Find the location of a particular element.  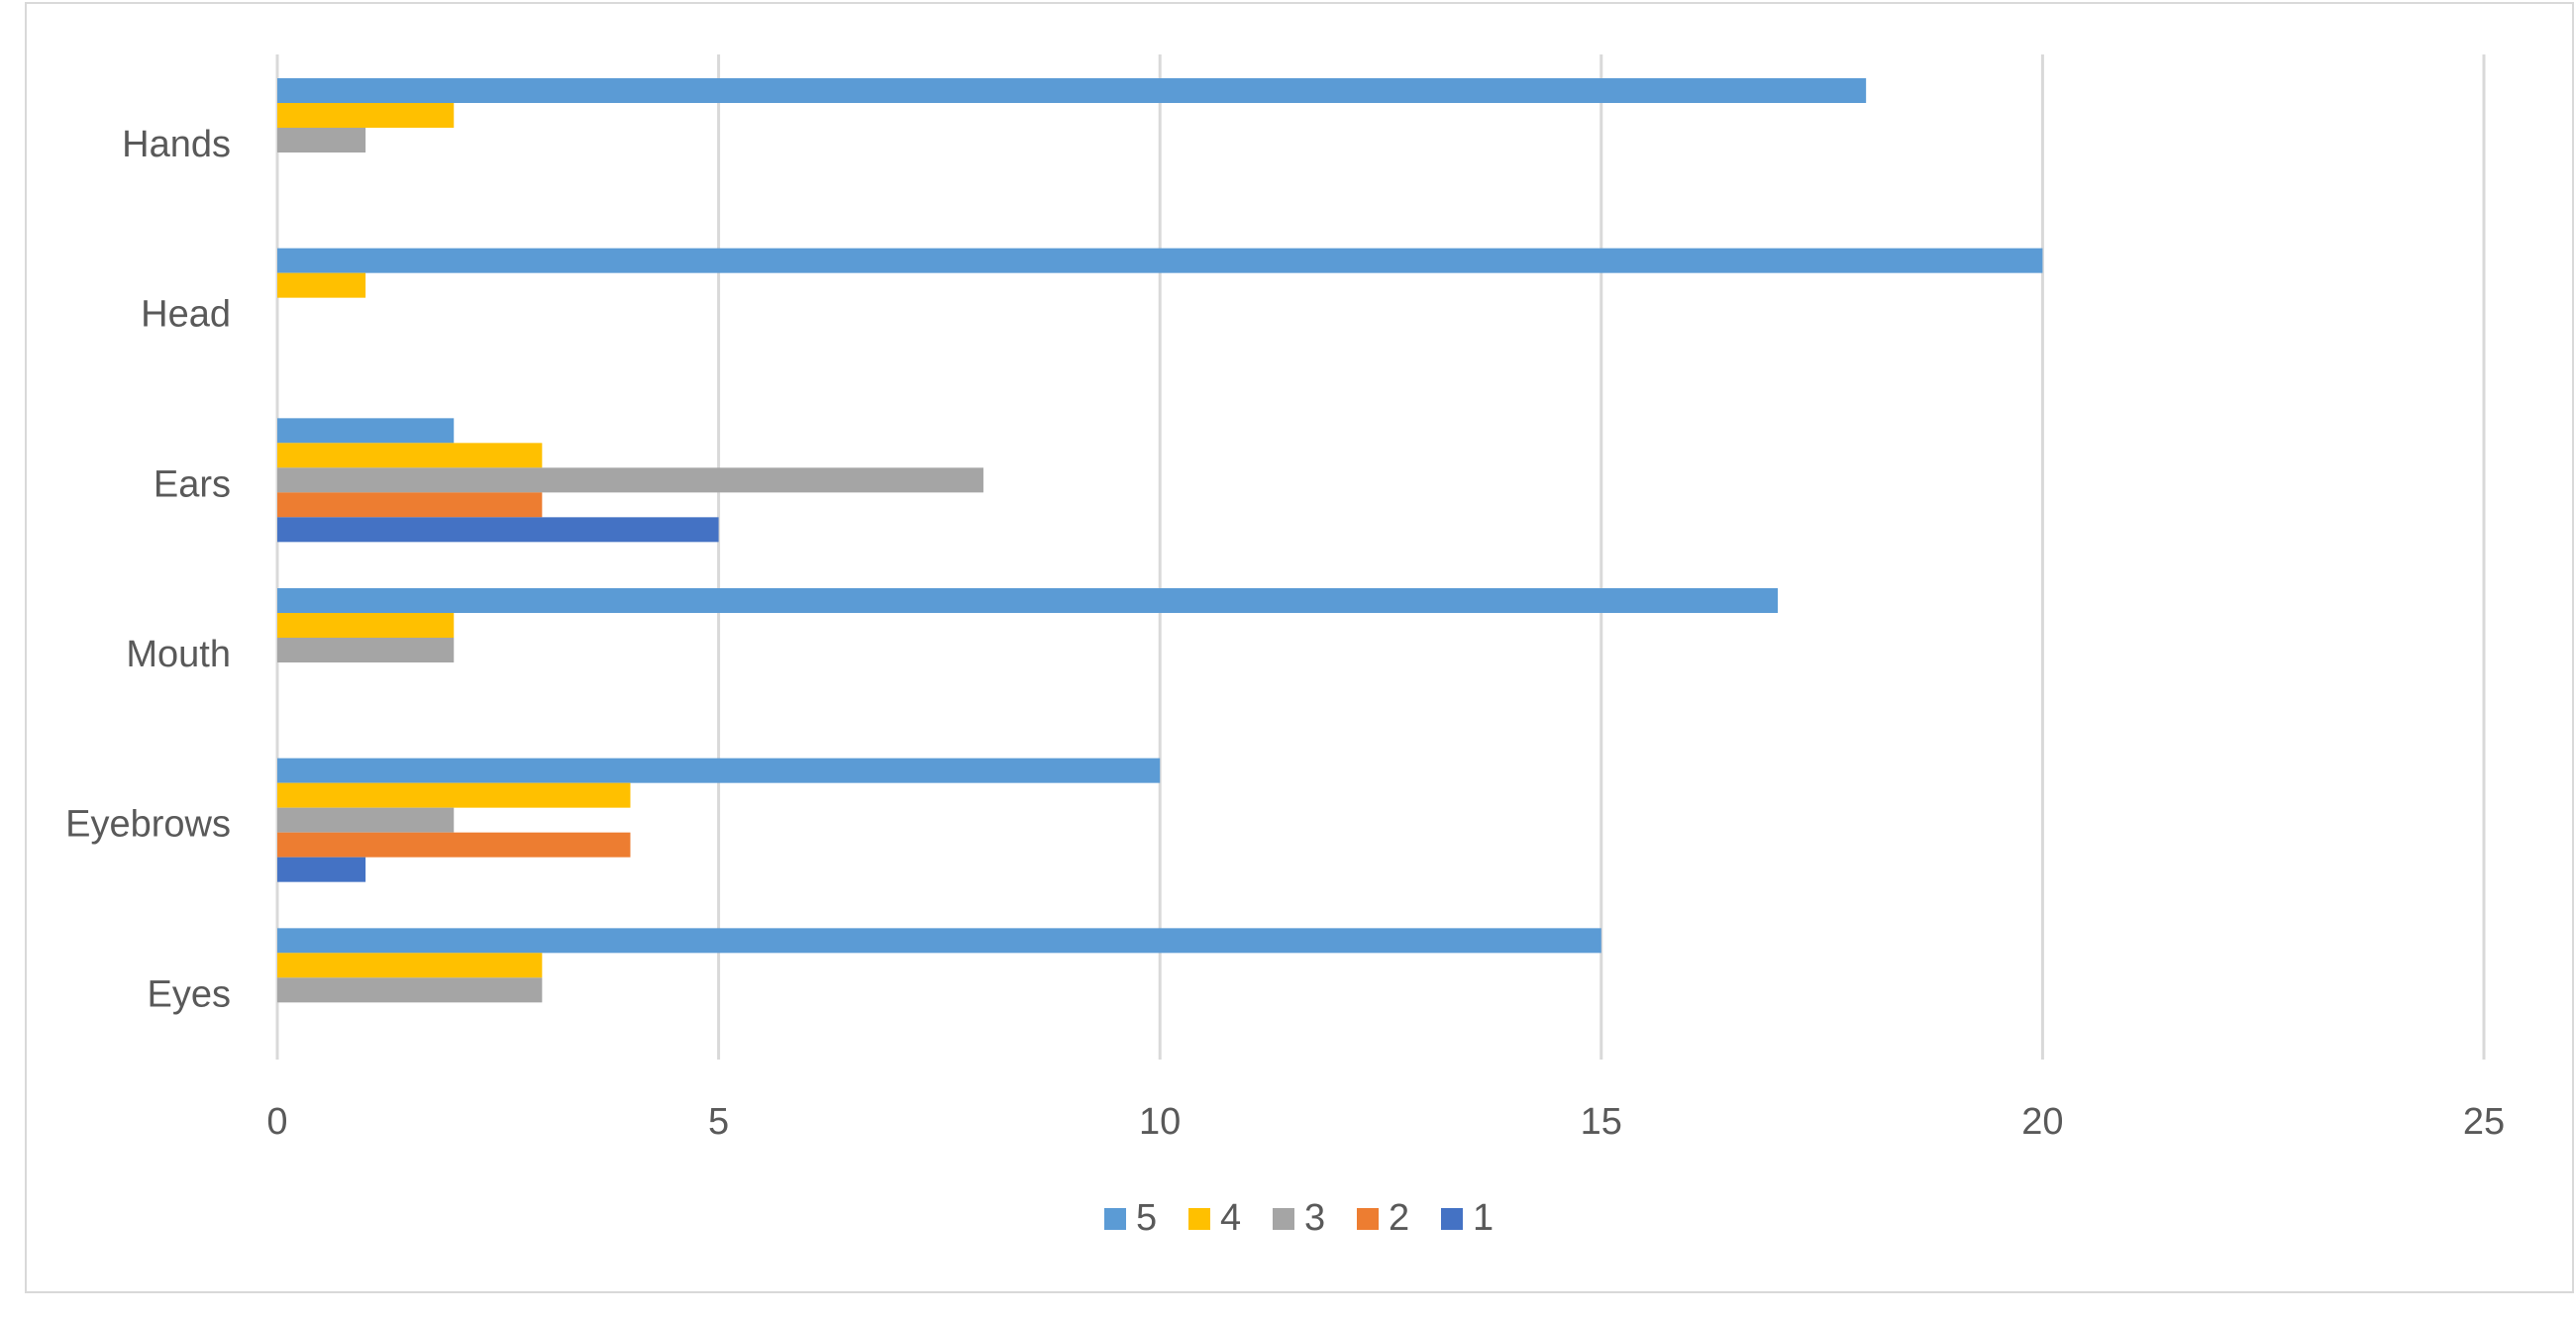

category-label-hands: Hands is located at coordinates (176, 145).